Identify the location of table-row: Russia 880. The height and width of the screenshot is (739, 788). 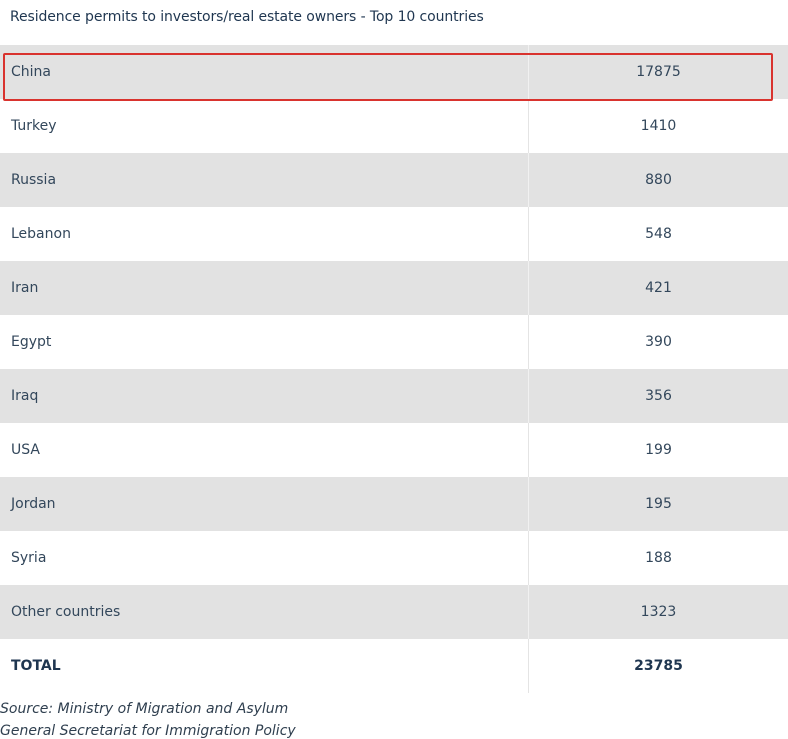
(394, 180).